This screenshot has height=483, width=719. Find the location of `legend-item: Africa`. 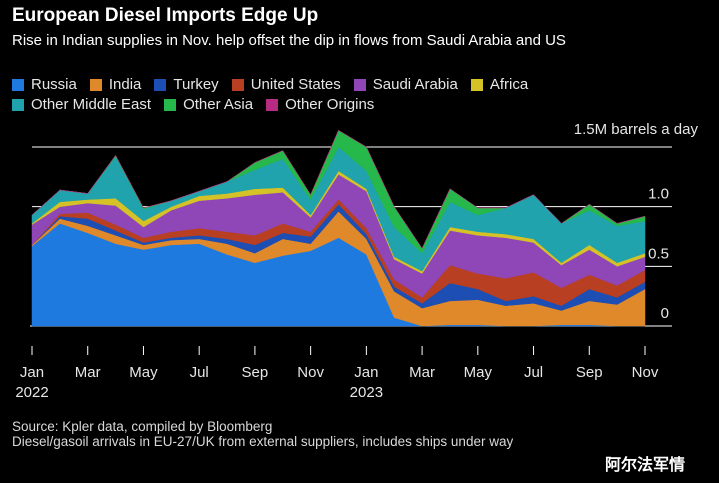

legend-item: Africa is located at coordinates (499, 85).